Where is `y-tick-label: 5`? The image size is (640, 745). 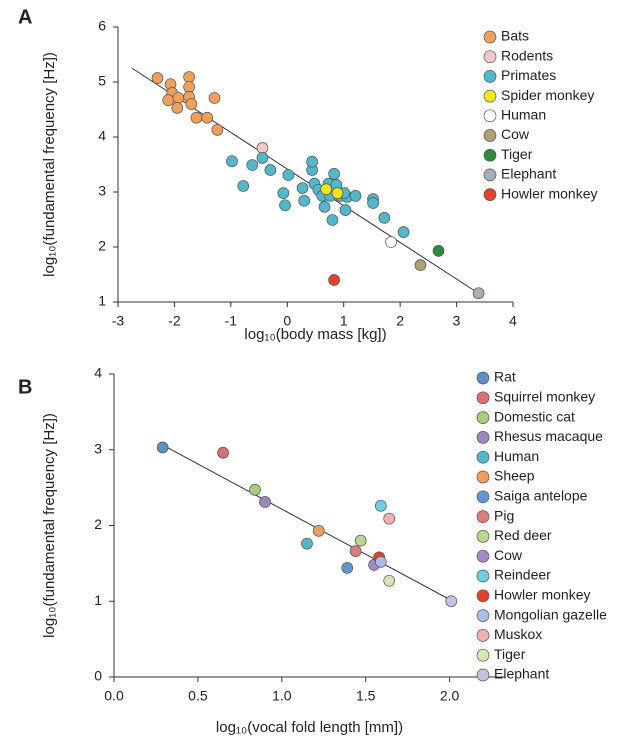 y-tick-label: 5 is located at coordinates (102, 81).